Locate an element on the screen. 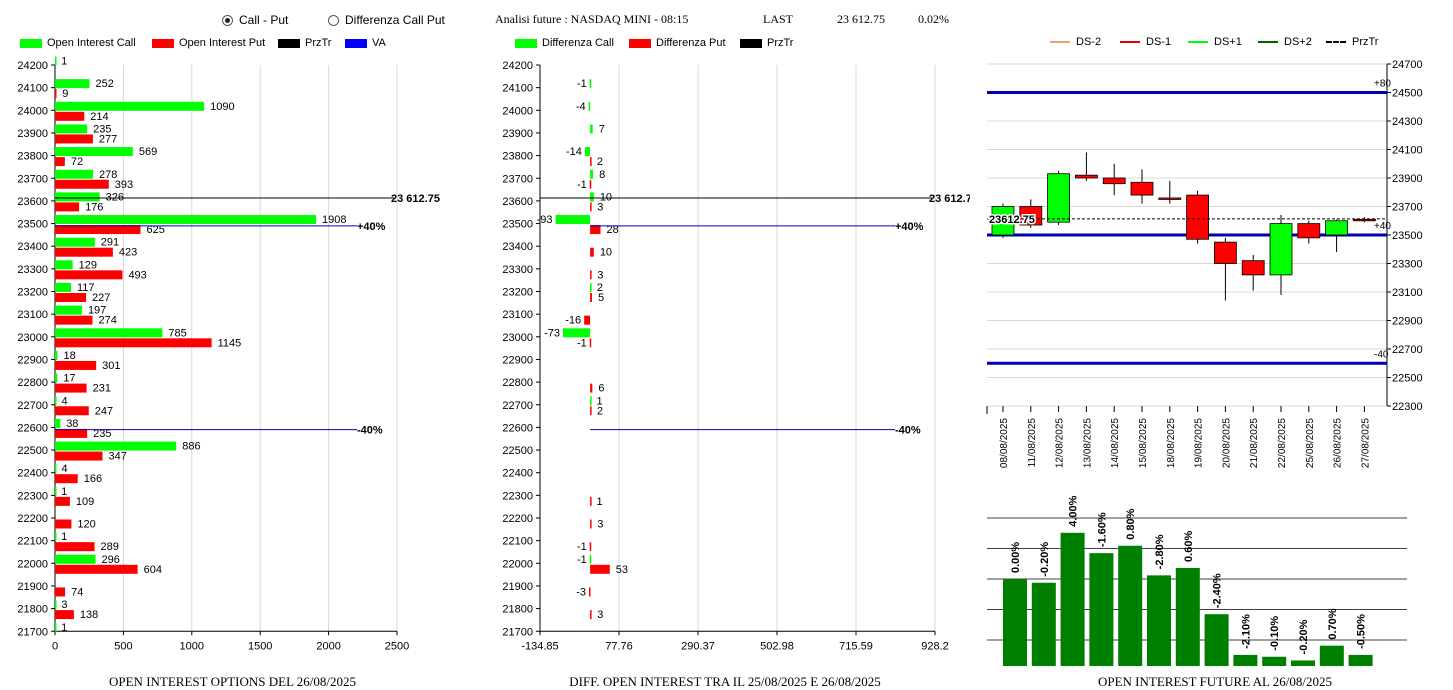 Image resolution: width=1453 pixels, height=690 pixels. strike-label: 22500 is located at coordinates (517, 451).